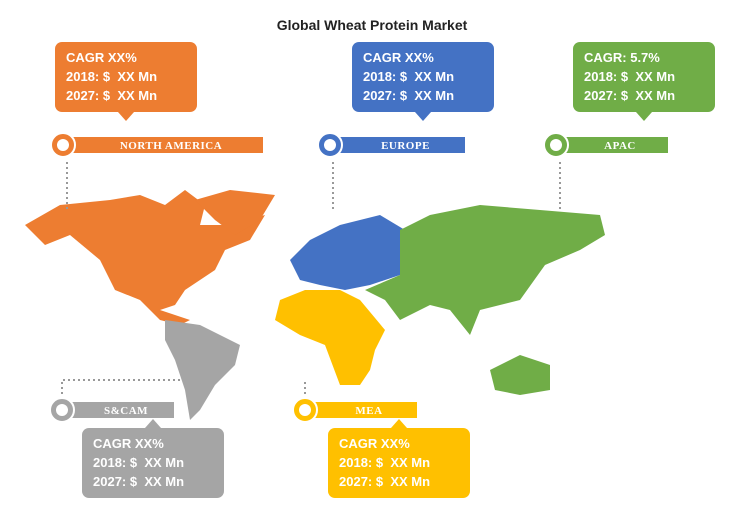 This screenshot has width=745, height=518. I want to click on connector, so click(120, 386).